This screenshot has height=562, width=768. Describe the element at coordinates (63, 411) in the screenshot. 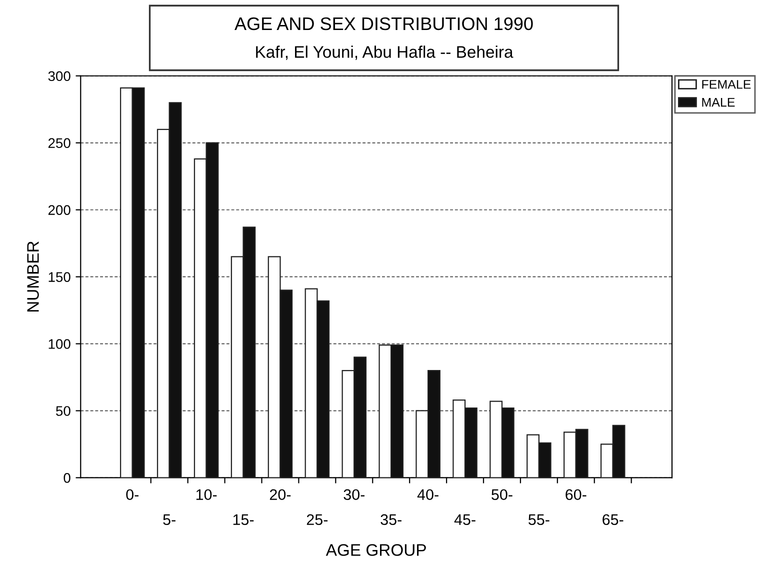

I see `y-tick-label: 50` at that location.